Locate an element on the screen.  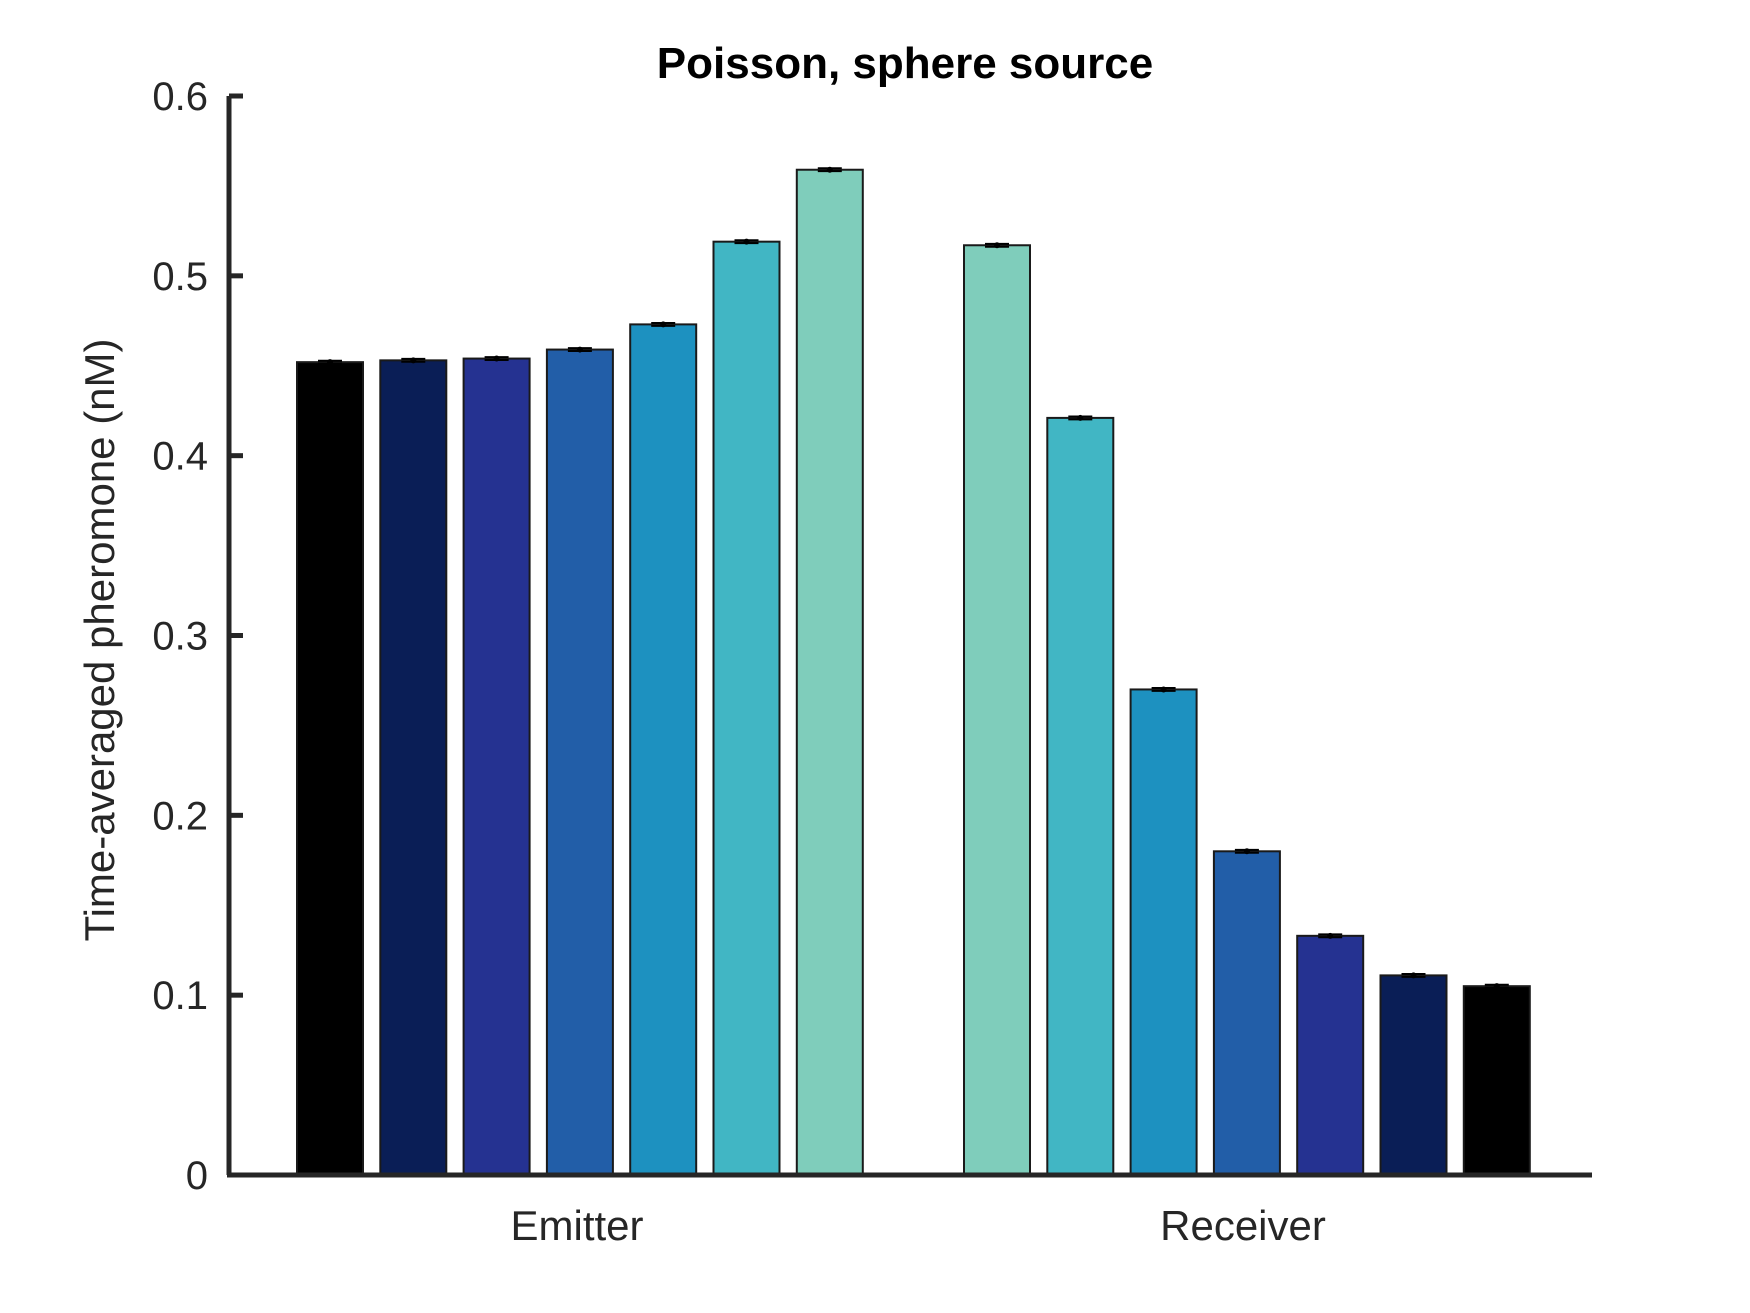
x-category-label-receiver: Receiver is located at coordinates (1243, 1225).